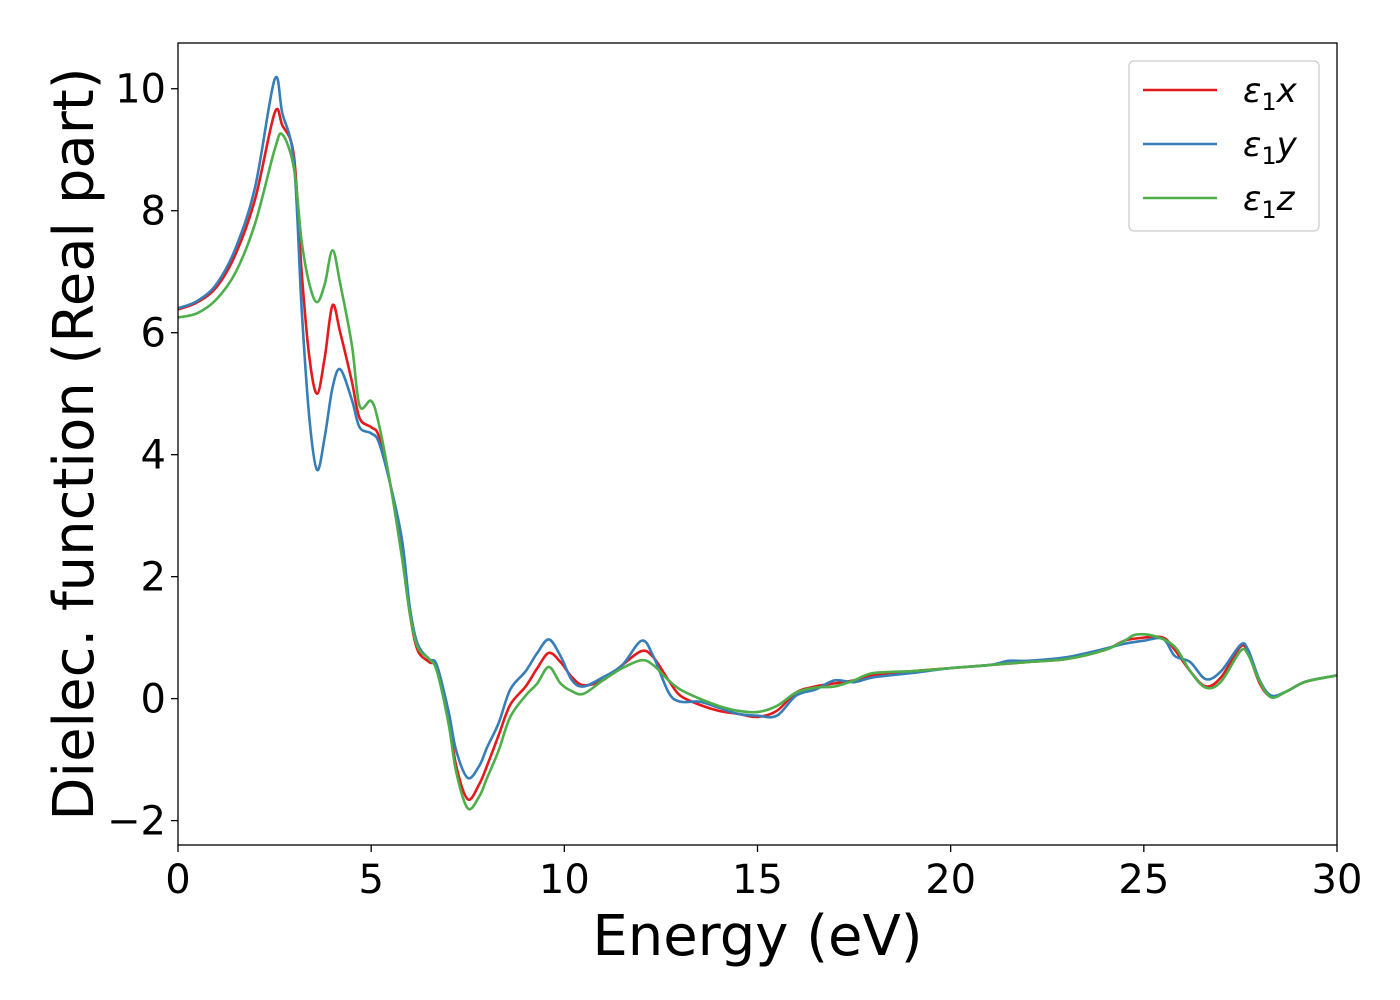 This screenshot has height=1000, width=1400. I want to click on y-tick-label: 10, so click(140, 90).